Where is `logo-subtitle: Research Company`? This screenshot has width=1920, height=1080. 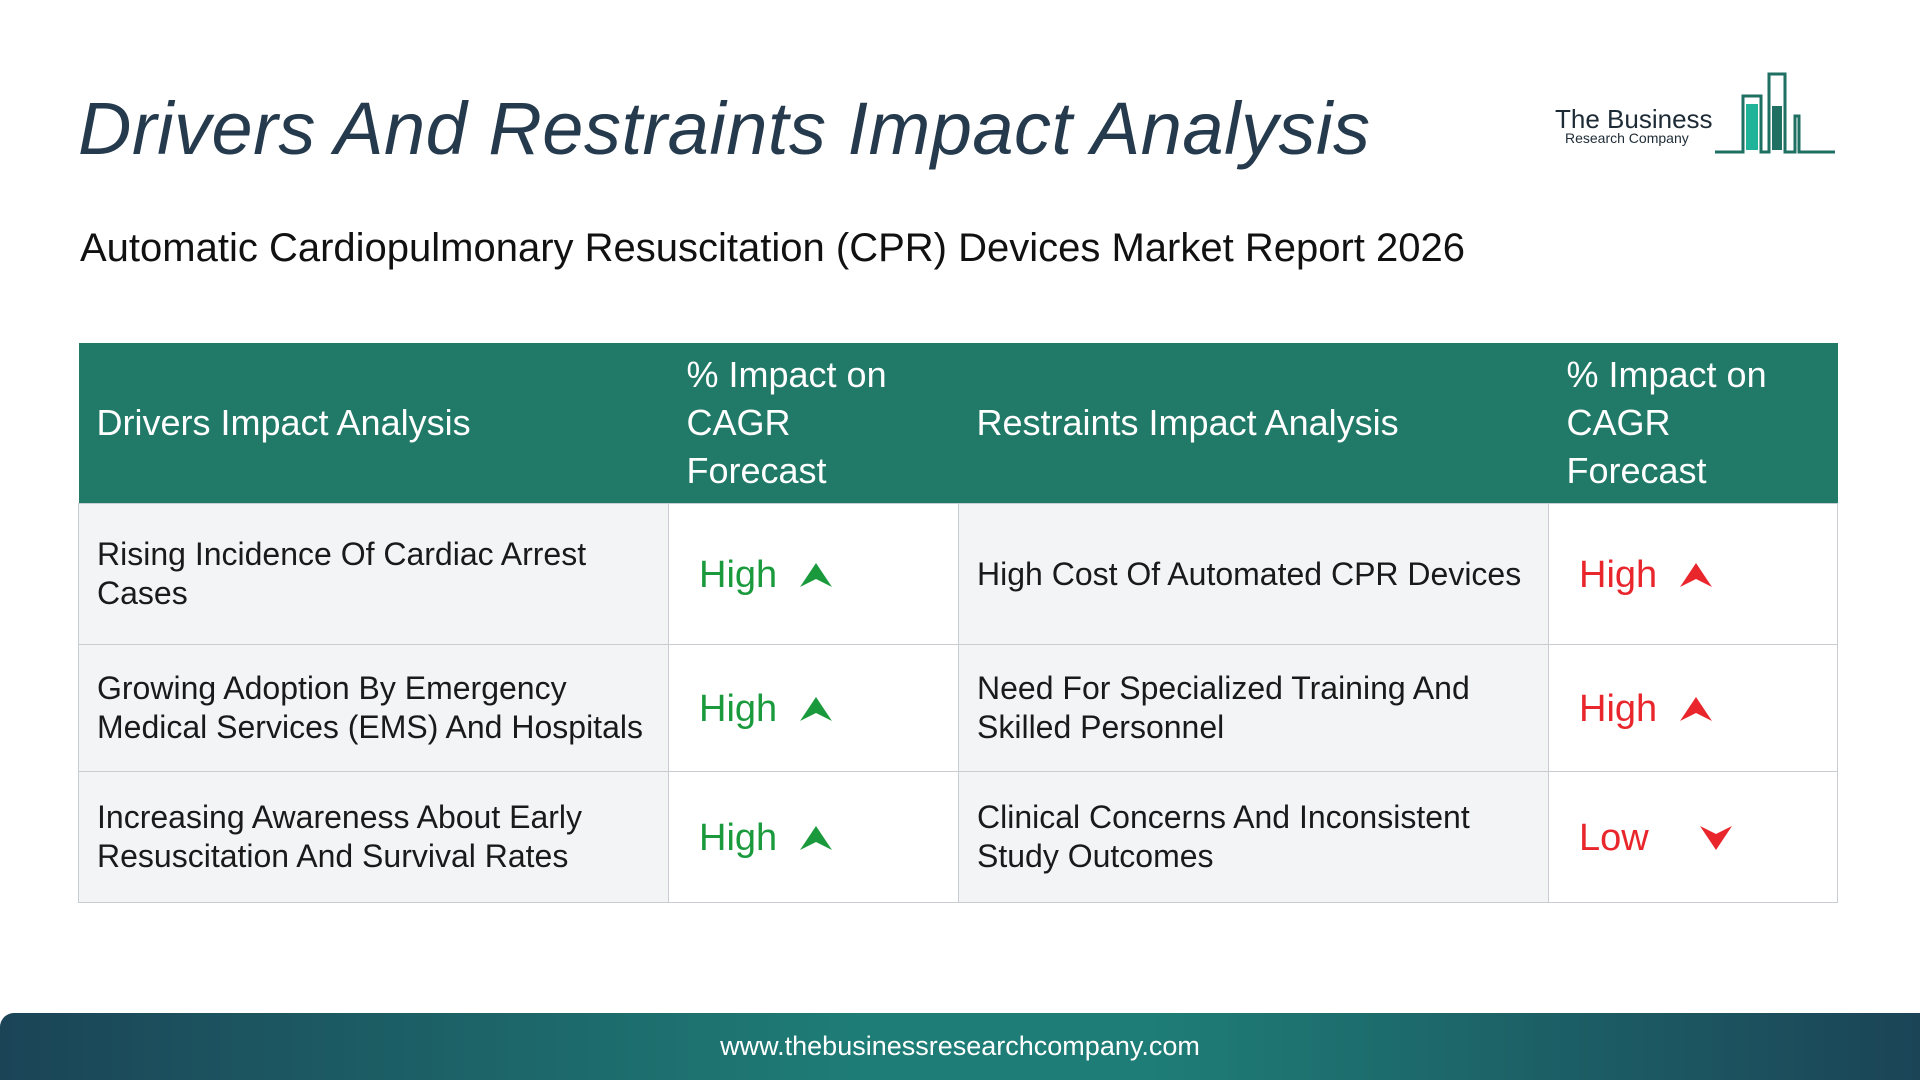 logo-subtitle: Research Company is located at coordinates (1627, 138).